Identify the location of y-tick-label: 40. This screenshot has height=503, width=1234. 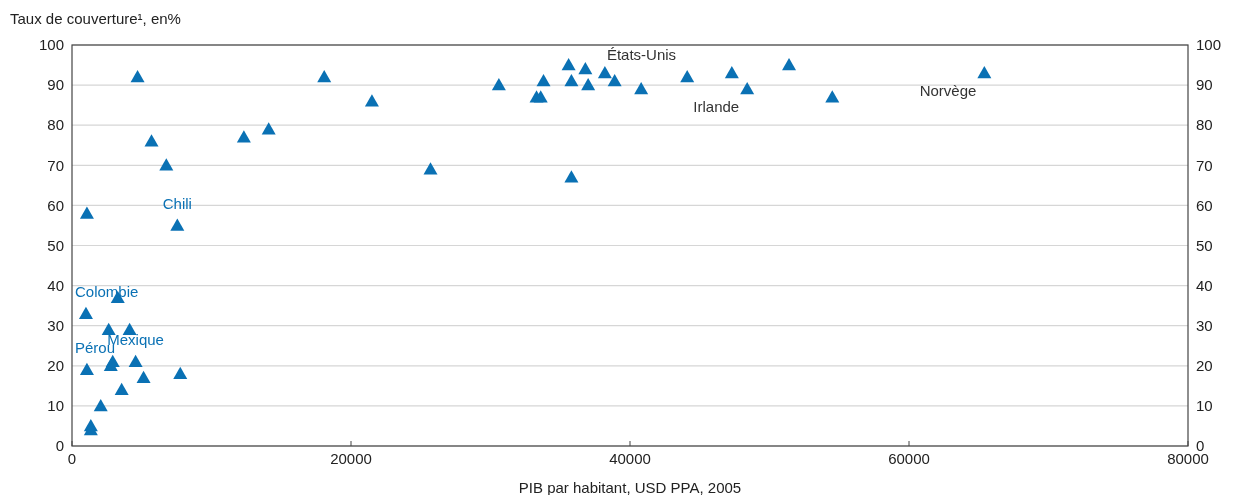
(55, 285).